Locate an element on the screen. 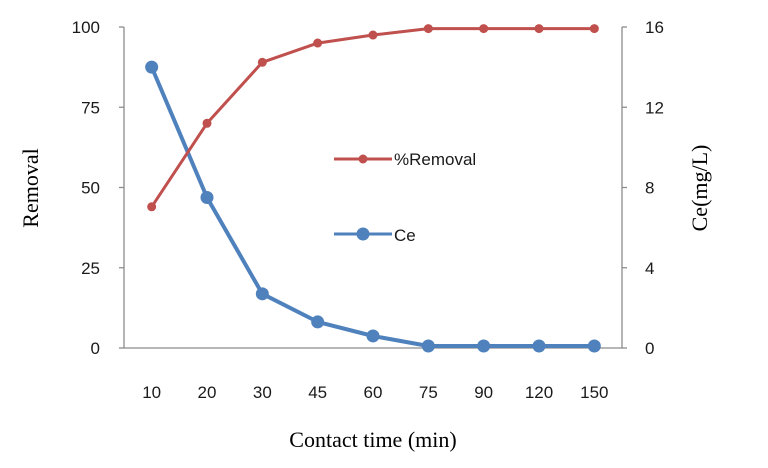  right-tick-label: 0 is located at coordinates (649, 348).